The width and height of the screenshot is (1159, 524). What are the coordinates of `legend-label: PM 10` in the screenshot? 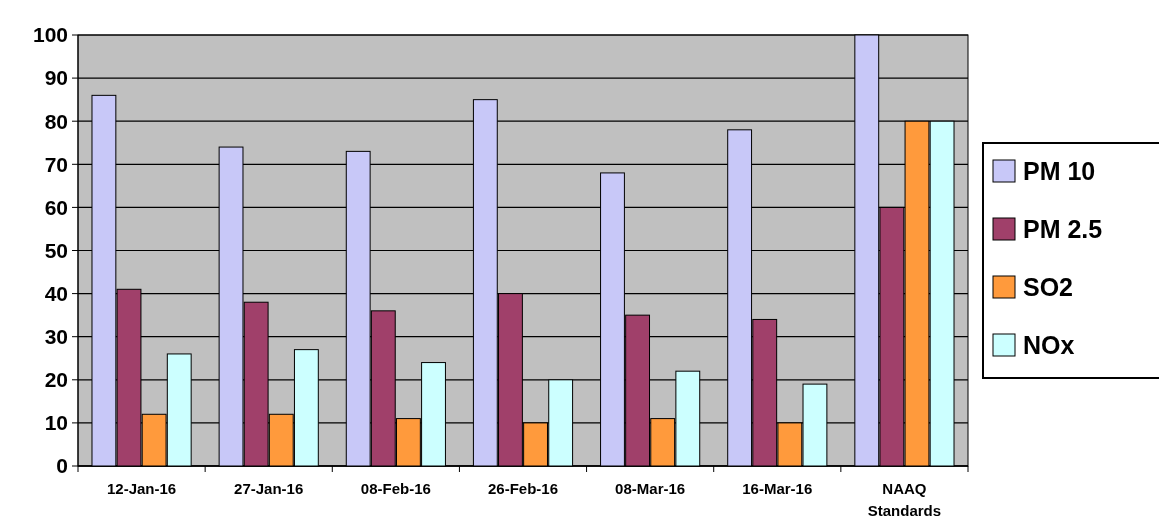 It's located at (1059, 170).